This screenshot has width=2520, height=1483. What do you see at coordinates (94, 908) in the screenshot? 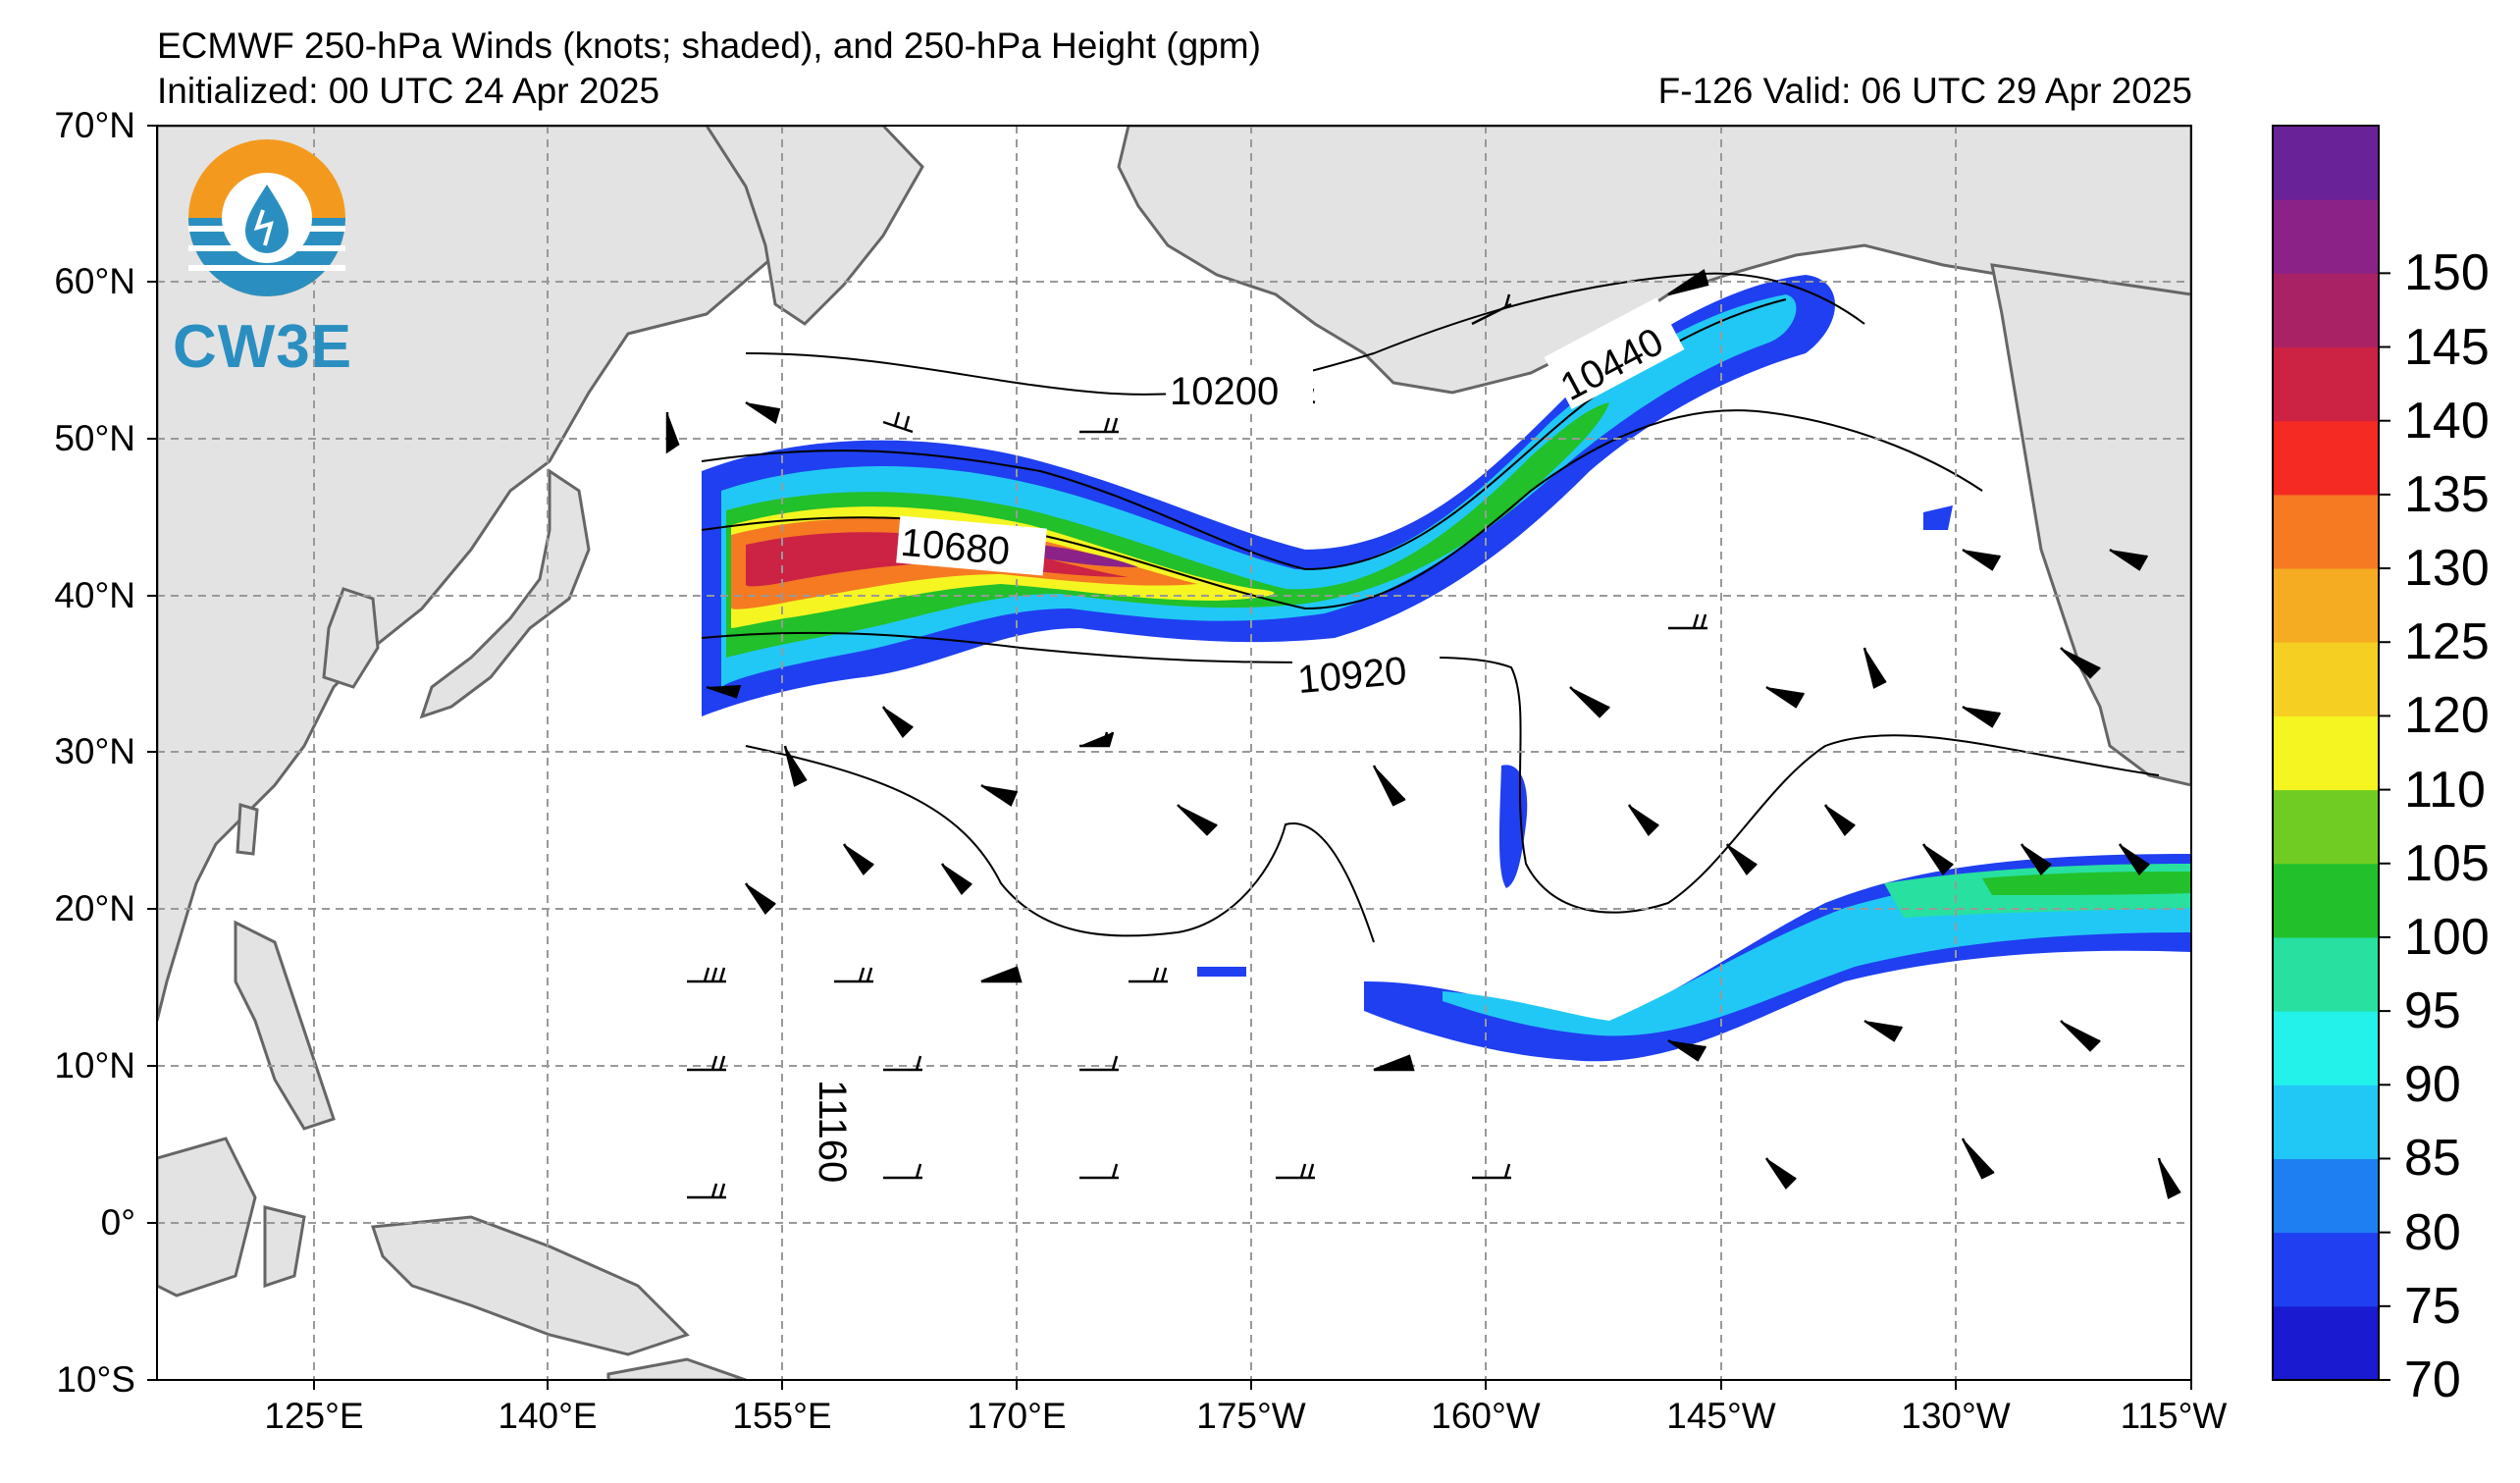
I see `lat-label-20n: 20°N` at bounding box center [94, 908].